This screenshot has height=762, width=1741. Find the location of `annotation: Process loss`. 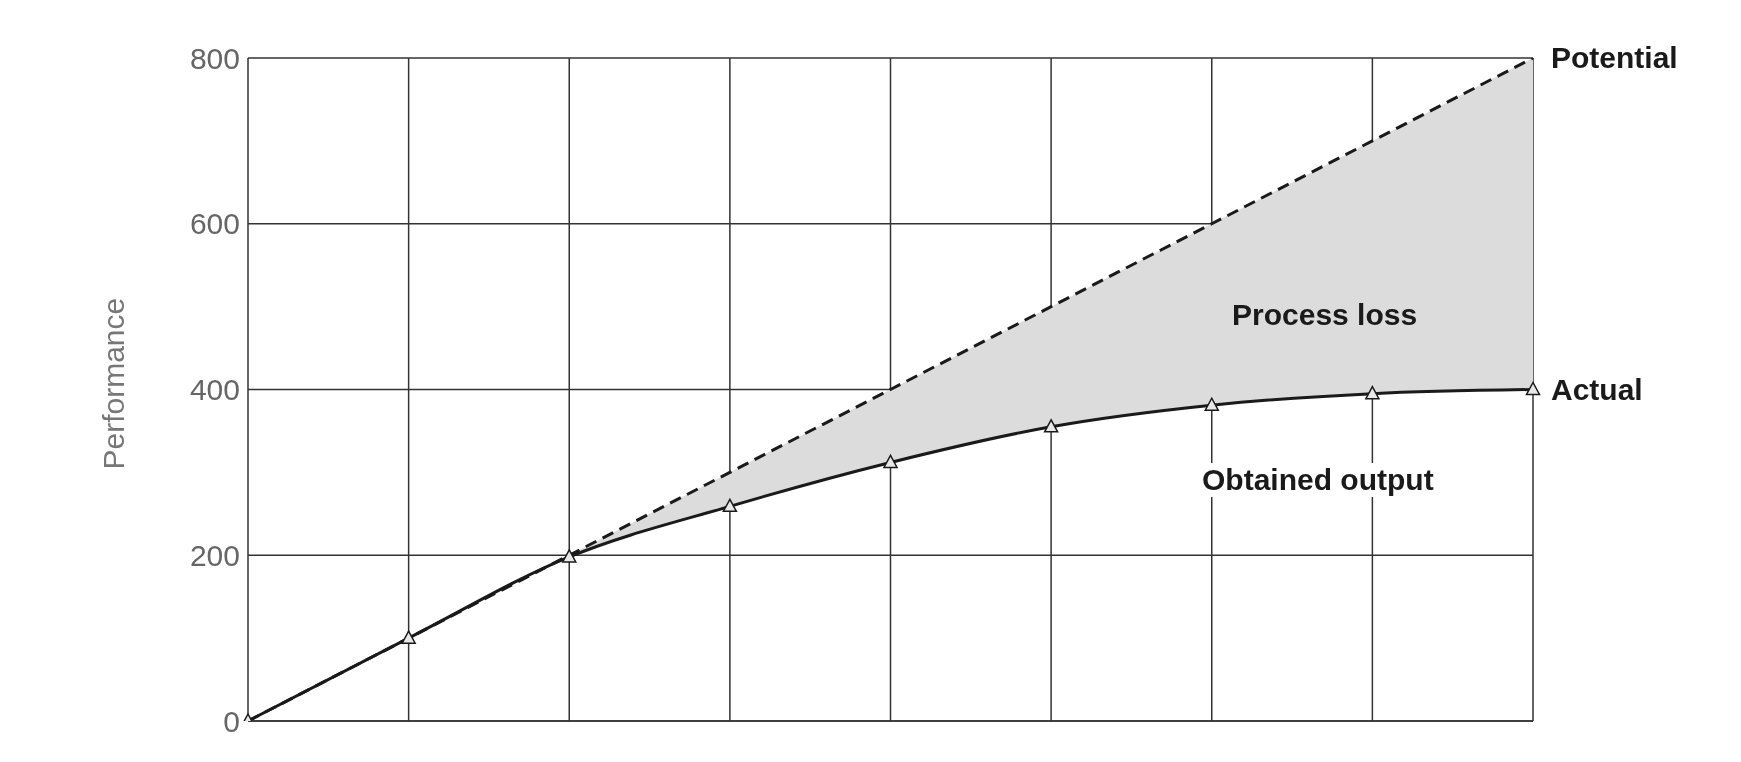

annotation: Process loss is located at coordinates (1325, 315).